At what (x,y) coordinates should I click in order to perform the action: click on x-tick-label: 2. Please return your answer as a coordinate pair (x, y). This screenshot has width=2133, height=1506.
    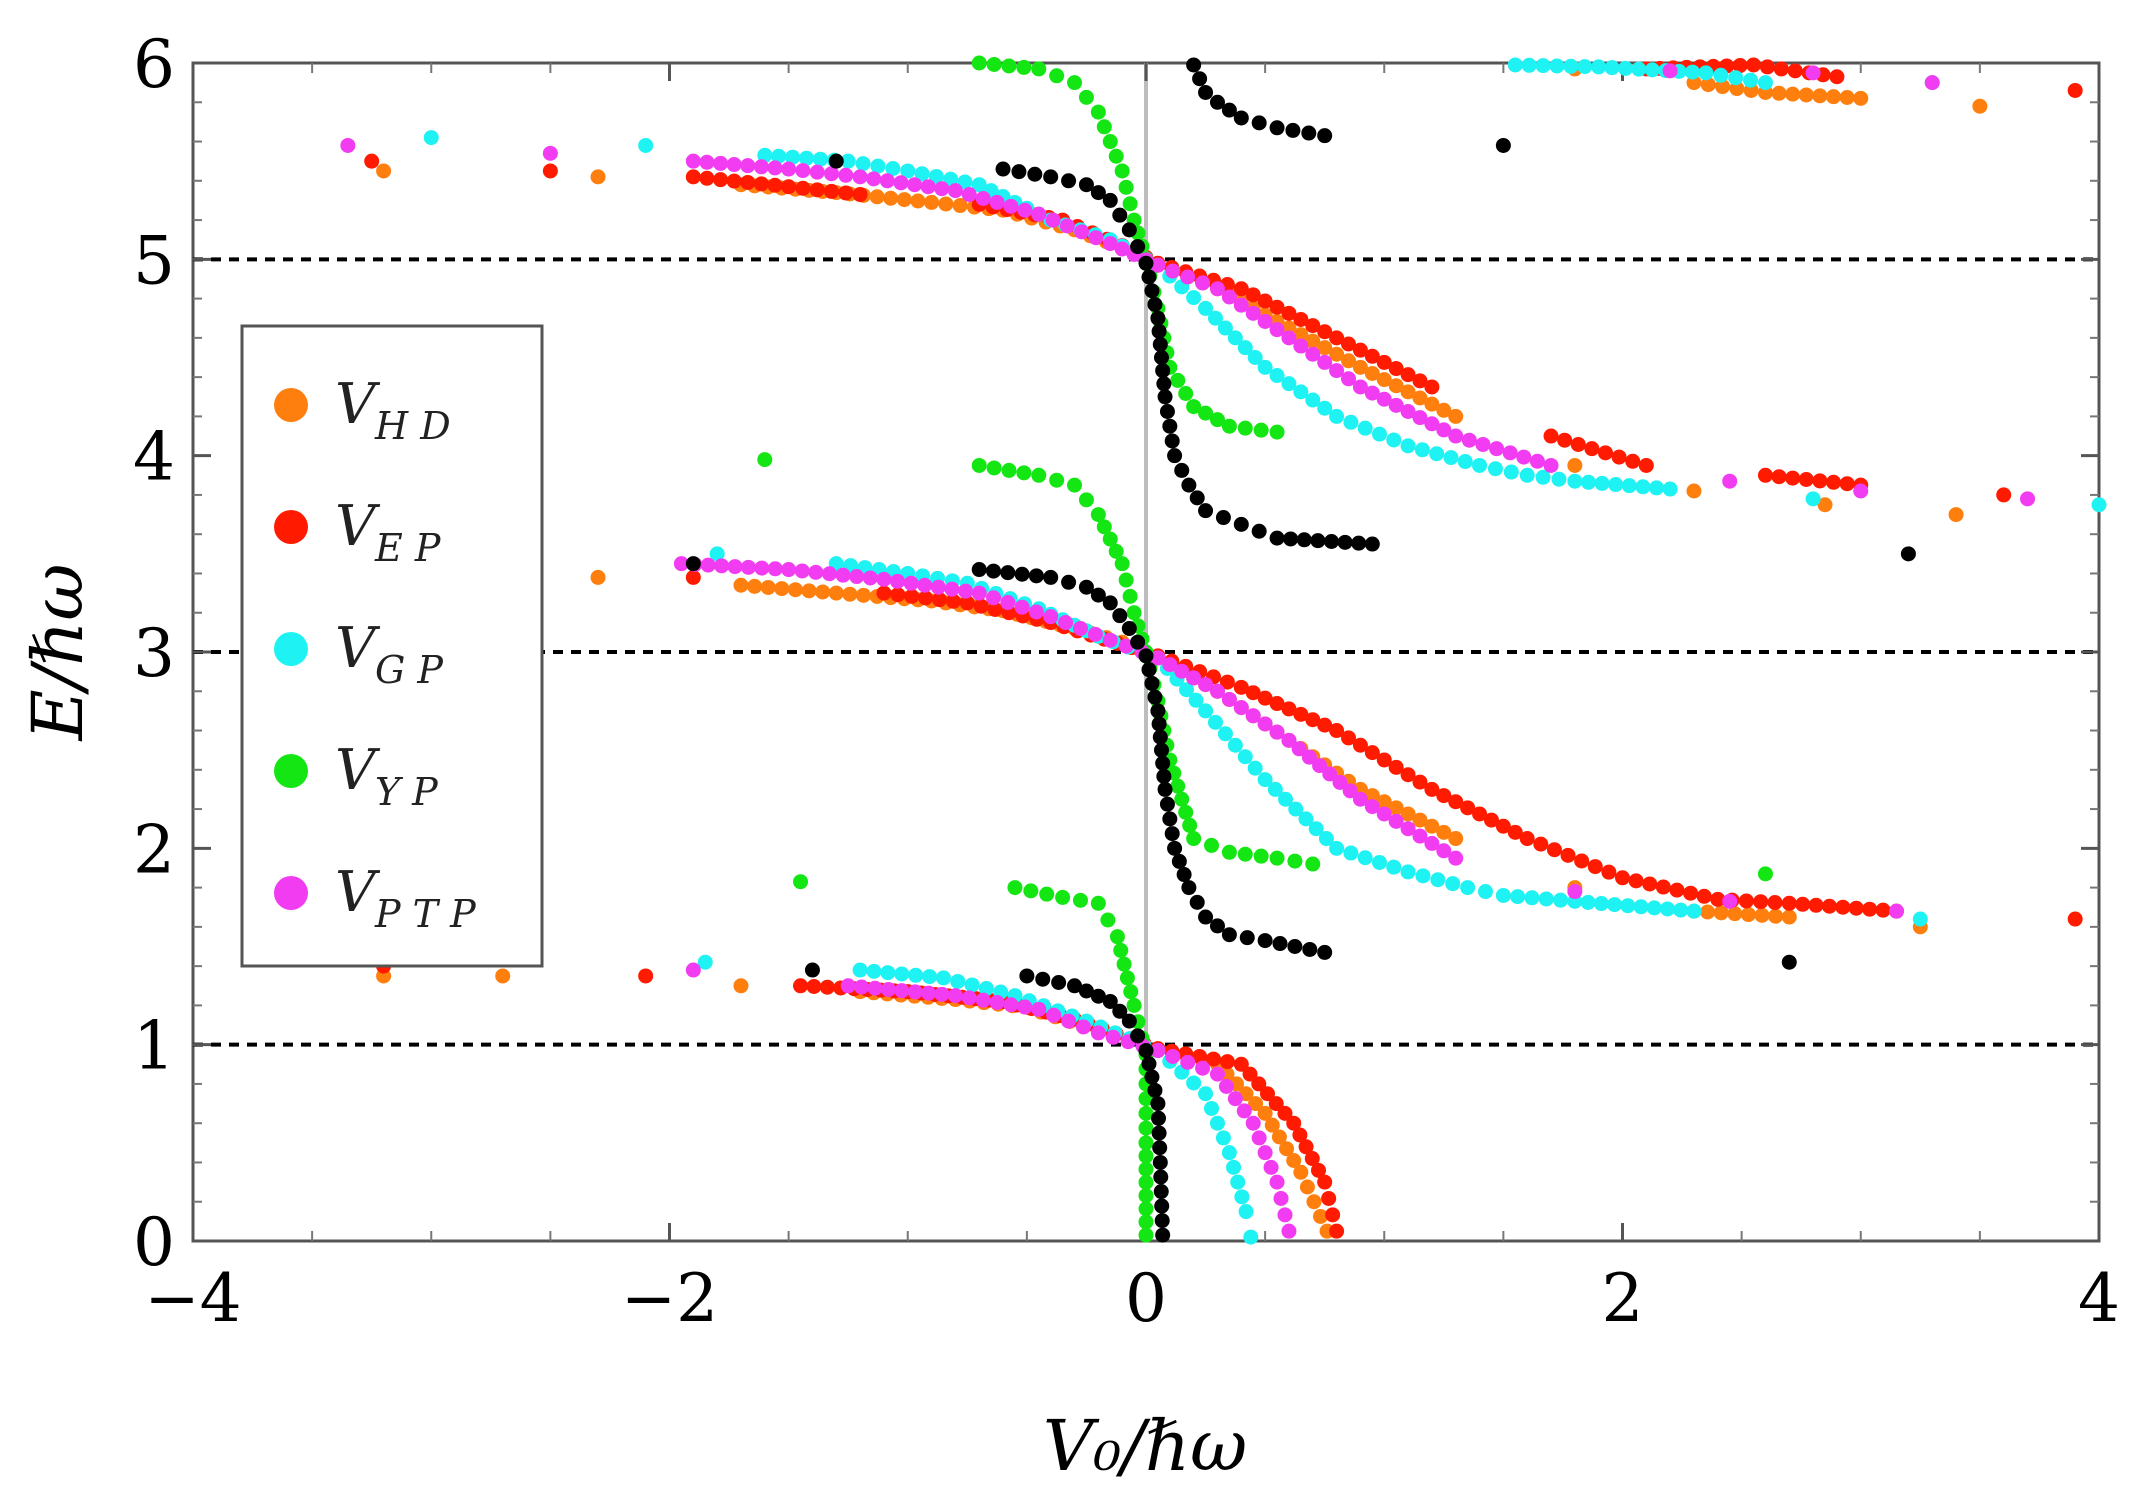
    Looking at the image, I should click on (1623, 1298).